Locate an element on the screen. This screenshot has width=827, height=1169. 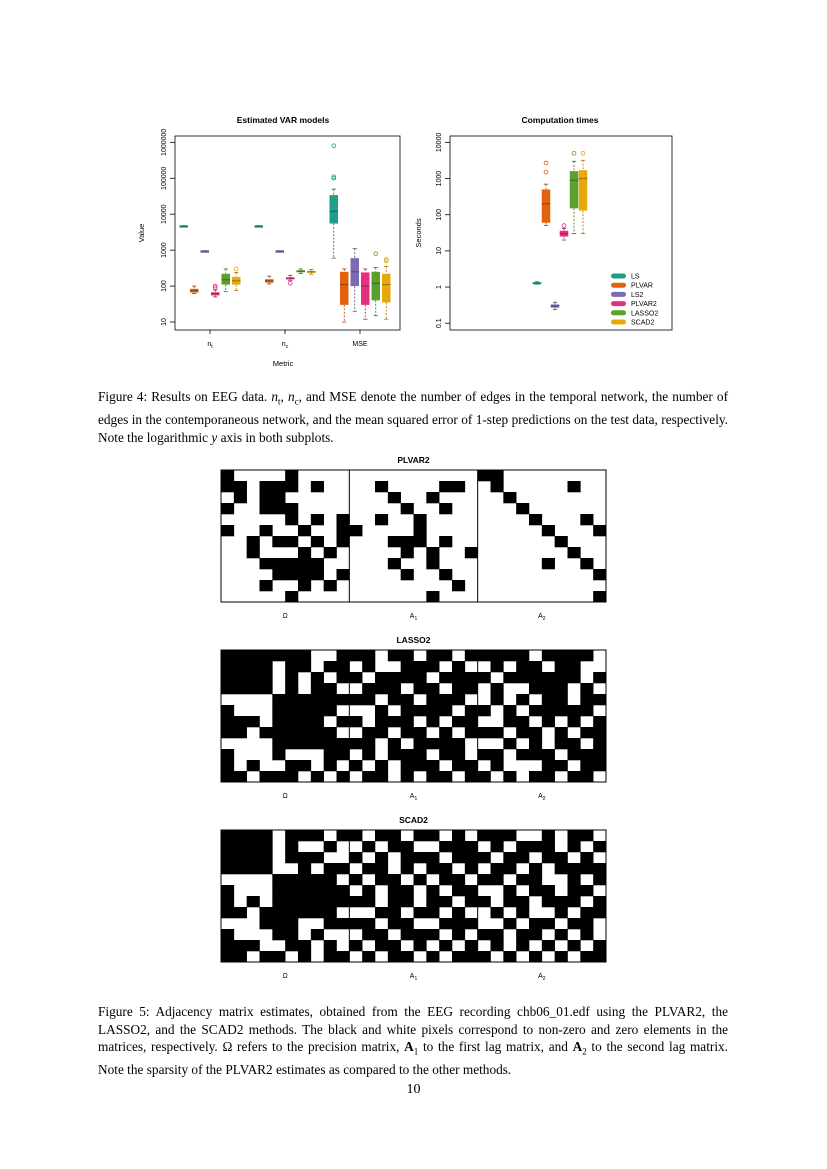
boxes is located at coordinates (560, 230).